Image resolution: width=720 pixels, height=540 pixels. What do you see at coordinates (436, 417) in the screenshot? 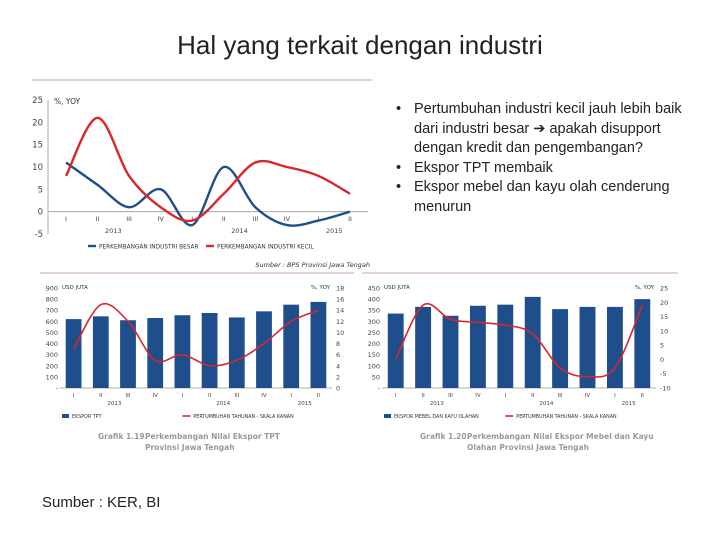
I see `legend-label: EKSPOR MEBEL DAN KAYU OLAHAN` at bounding box center [436, 417].